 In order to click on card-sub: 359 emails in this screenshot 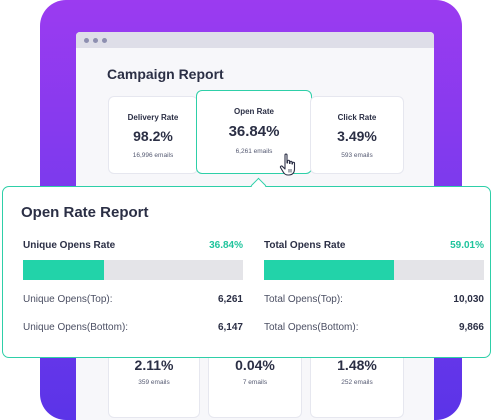, I will do `click(154, 382)`.